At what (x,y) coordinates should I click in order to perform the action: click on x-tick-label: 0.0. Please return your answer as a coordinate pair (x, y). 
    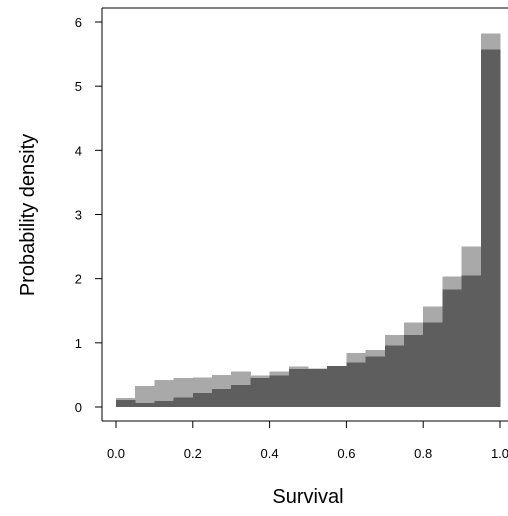
    Looking at the image, I should click on (116, 453).